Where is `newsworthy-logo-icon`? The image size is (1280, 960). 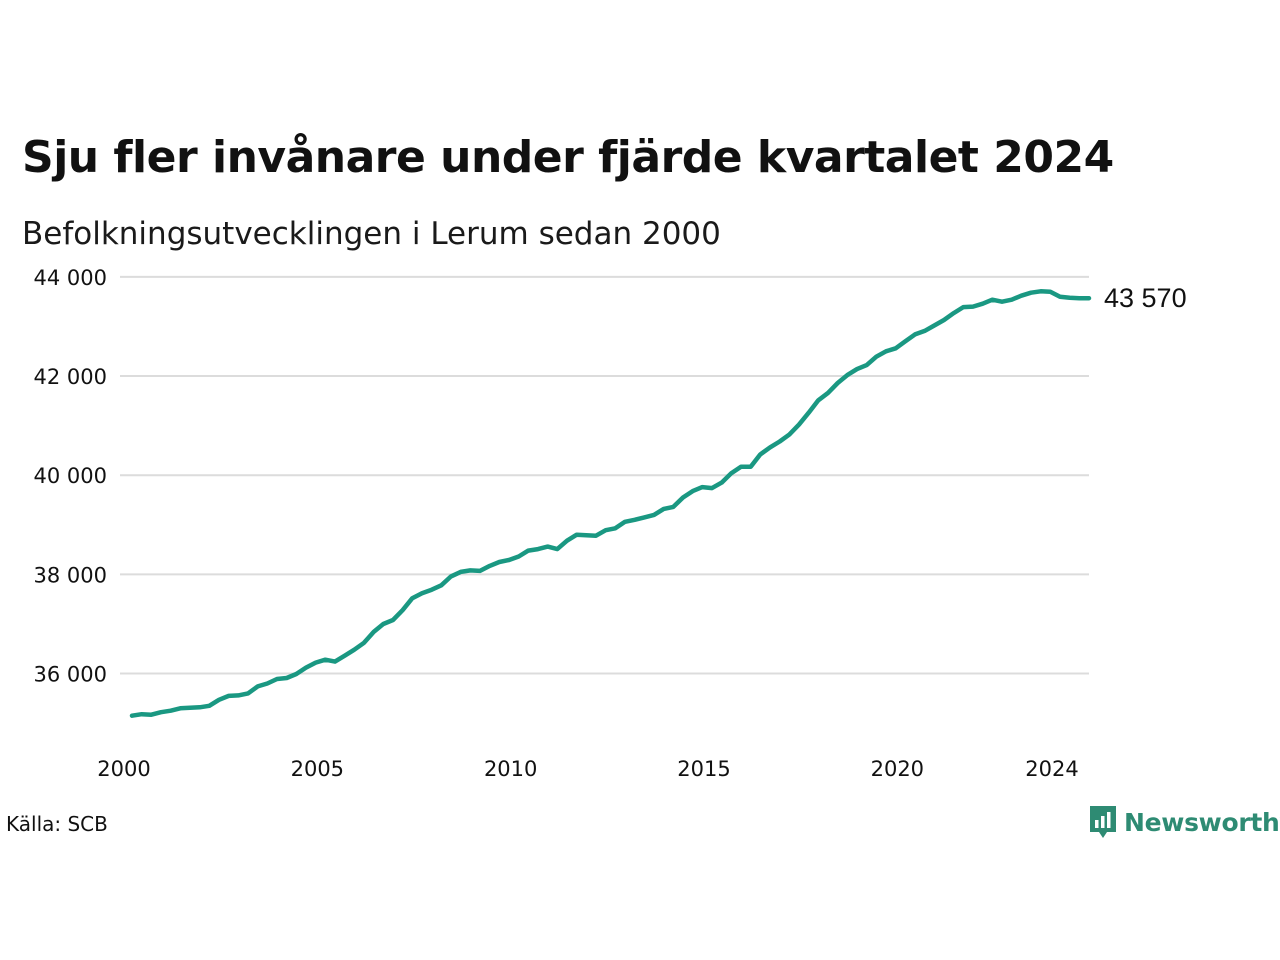 newsworthy-logo-icon is located at coordinates (1103, 822).